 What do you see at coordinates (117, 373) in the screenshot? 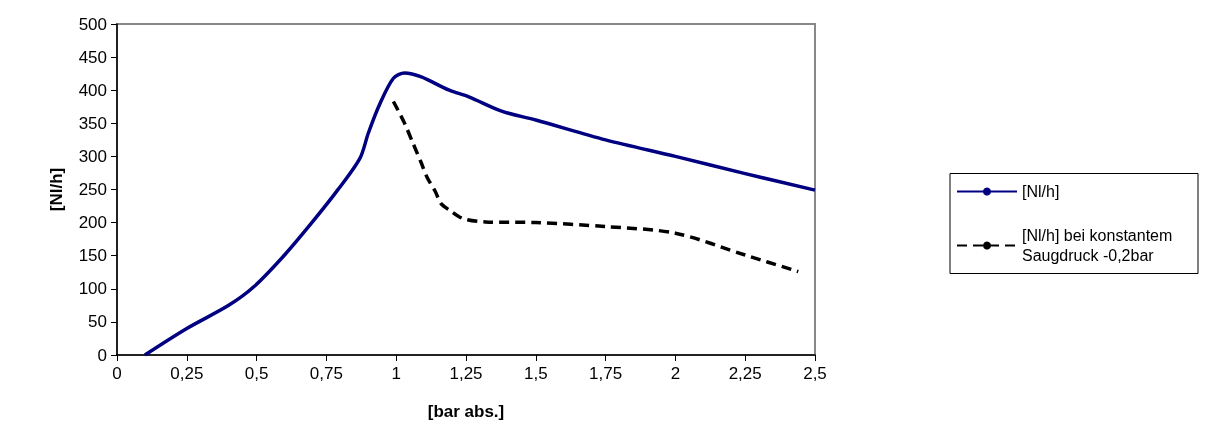
I see `x-tick-label: 0` at bounding box center [117, 373].